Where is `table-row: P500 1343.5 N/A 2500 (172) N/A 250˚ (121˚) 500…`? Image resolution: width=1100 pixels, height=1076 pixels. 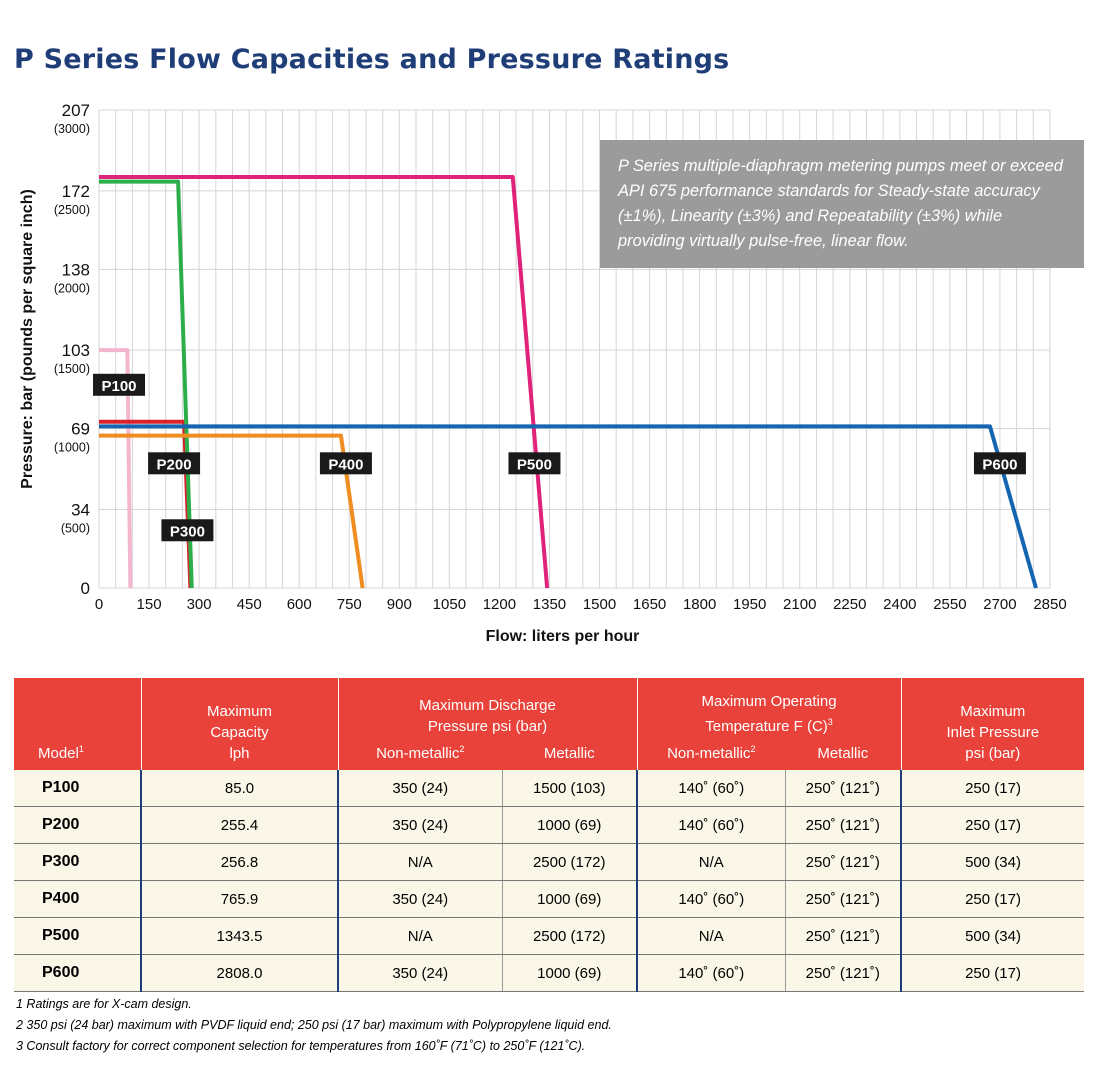
table-row: P500 1343.5 N/A 2500 (172) N/A 250˚ (121˚) 500… is located at coordinates (549, 936).